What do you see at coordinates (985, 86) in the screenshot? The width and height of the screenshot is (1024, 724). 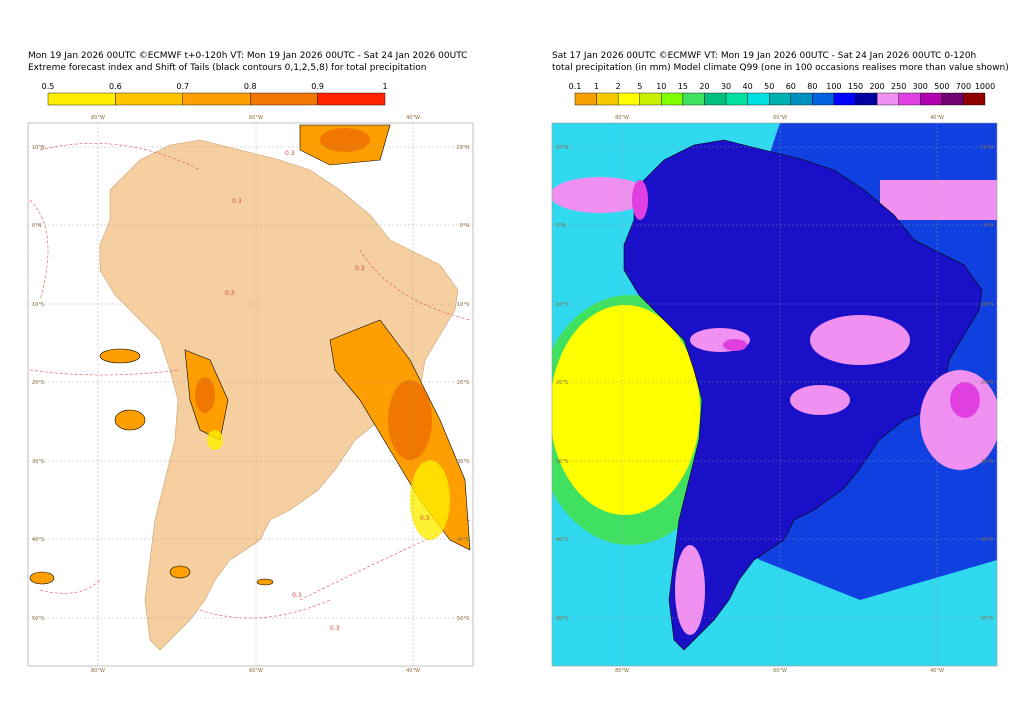 I see `colorbar-label: 1000` at bounding box center [985, 86].